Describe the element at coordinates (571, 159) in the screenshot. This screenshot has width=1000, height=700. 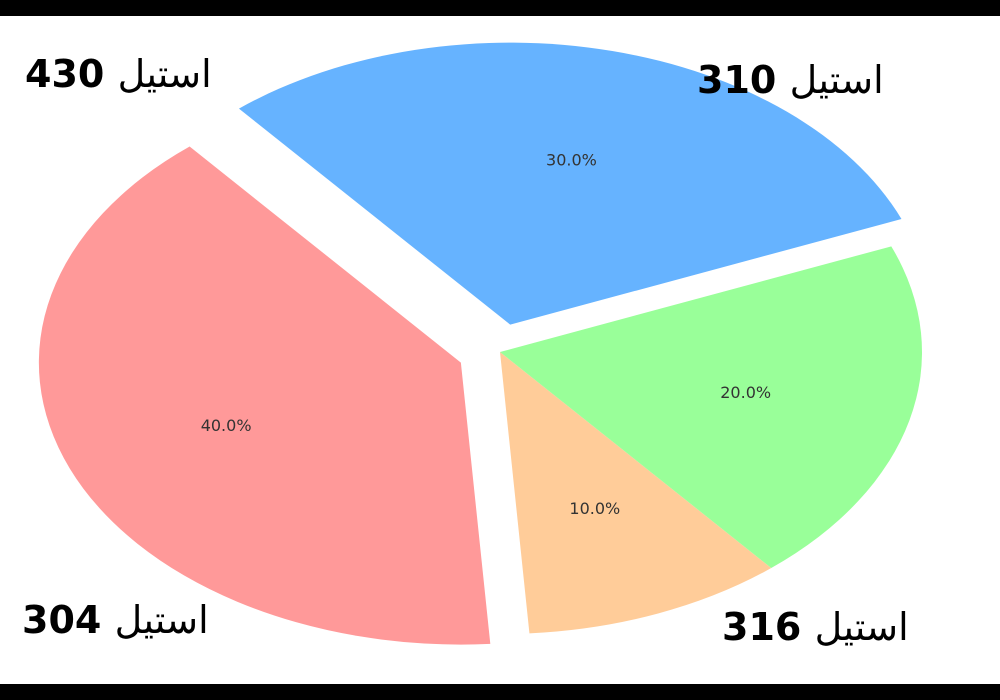
I see `percent-label-3: 30.0%` at that location.